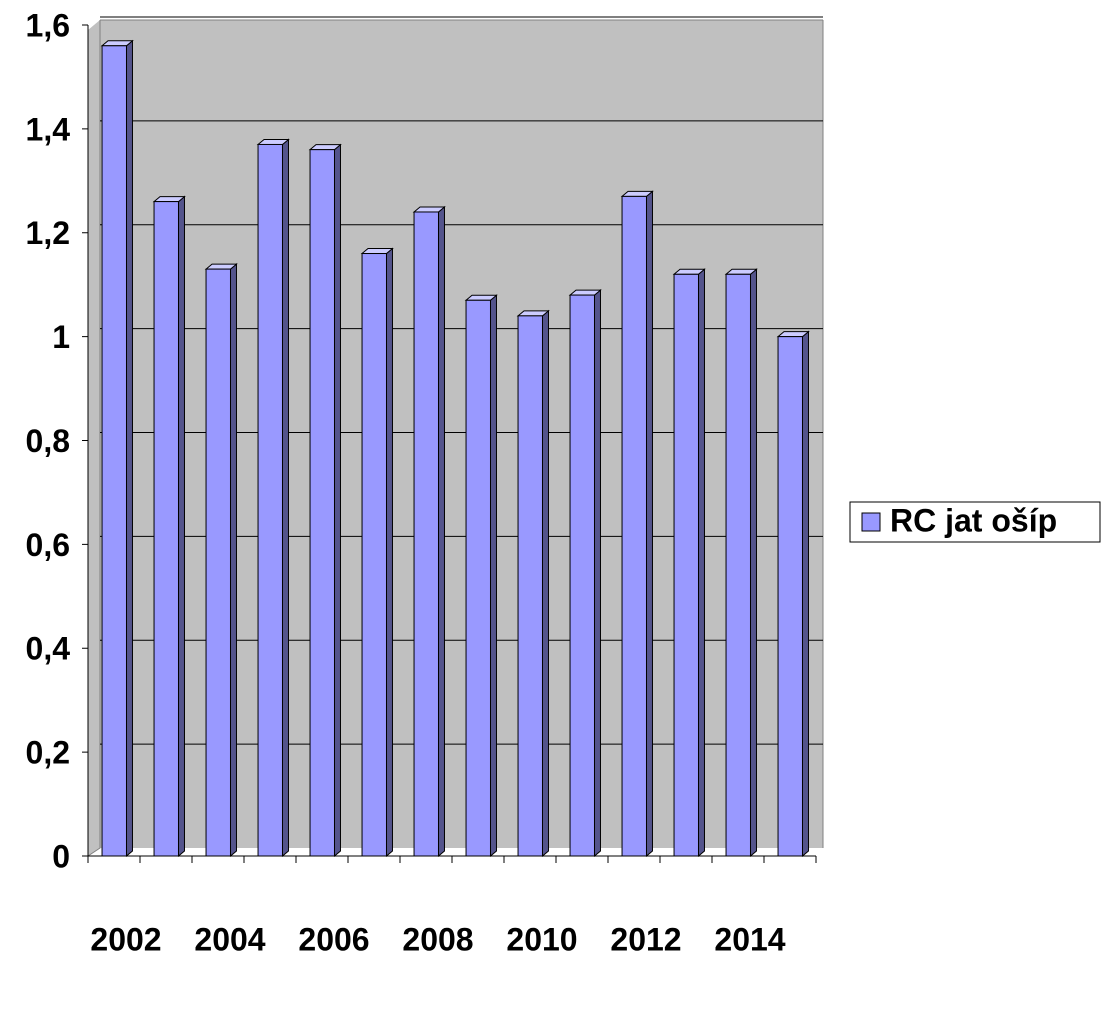  Describe the element at coordinates (48, 753) in the screenshot. I see `y-tick-label: 0,2` at that location.